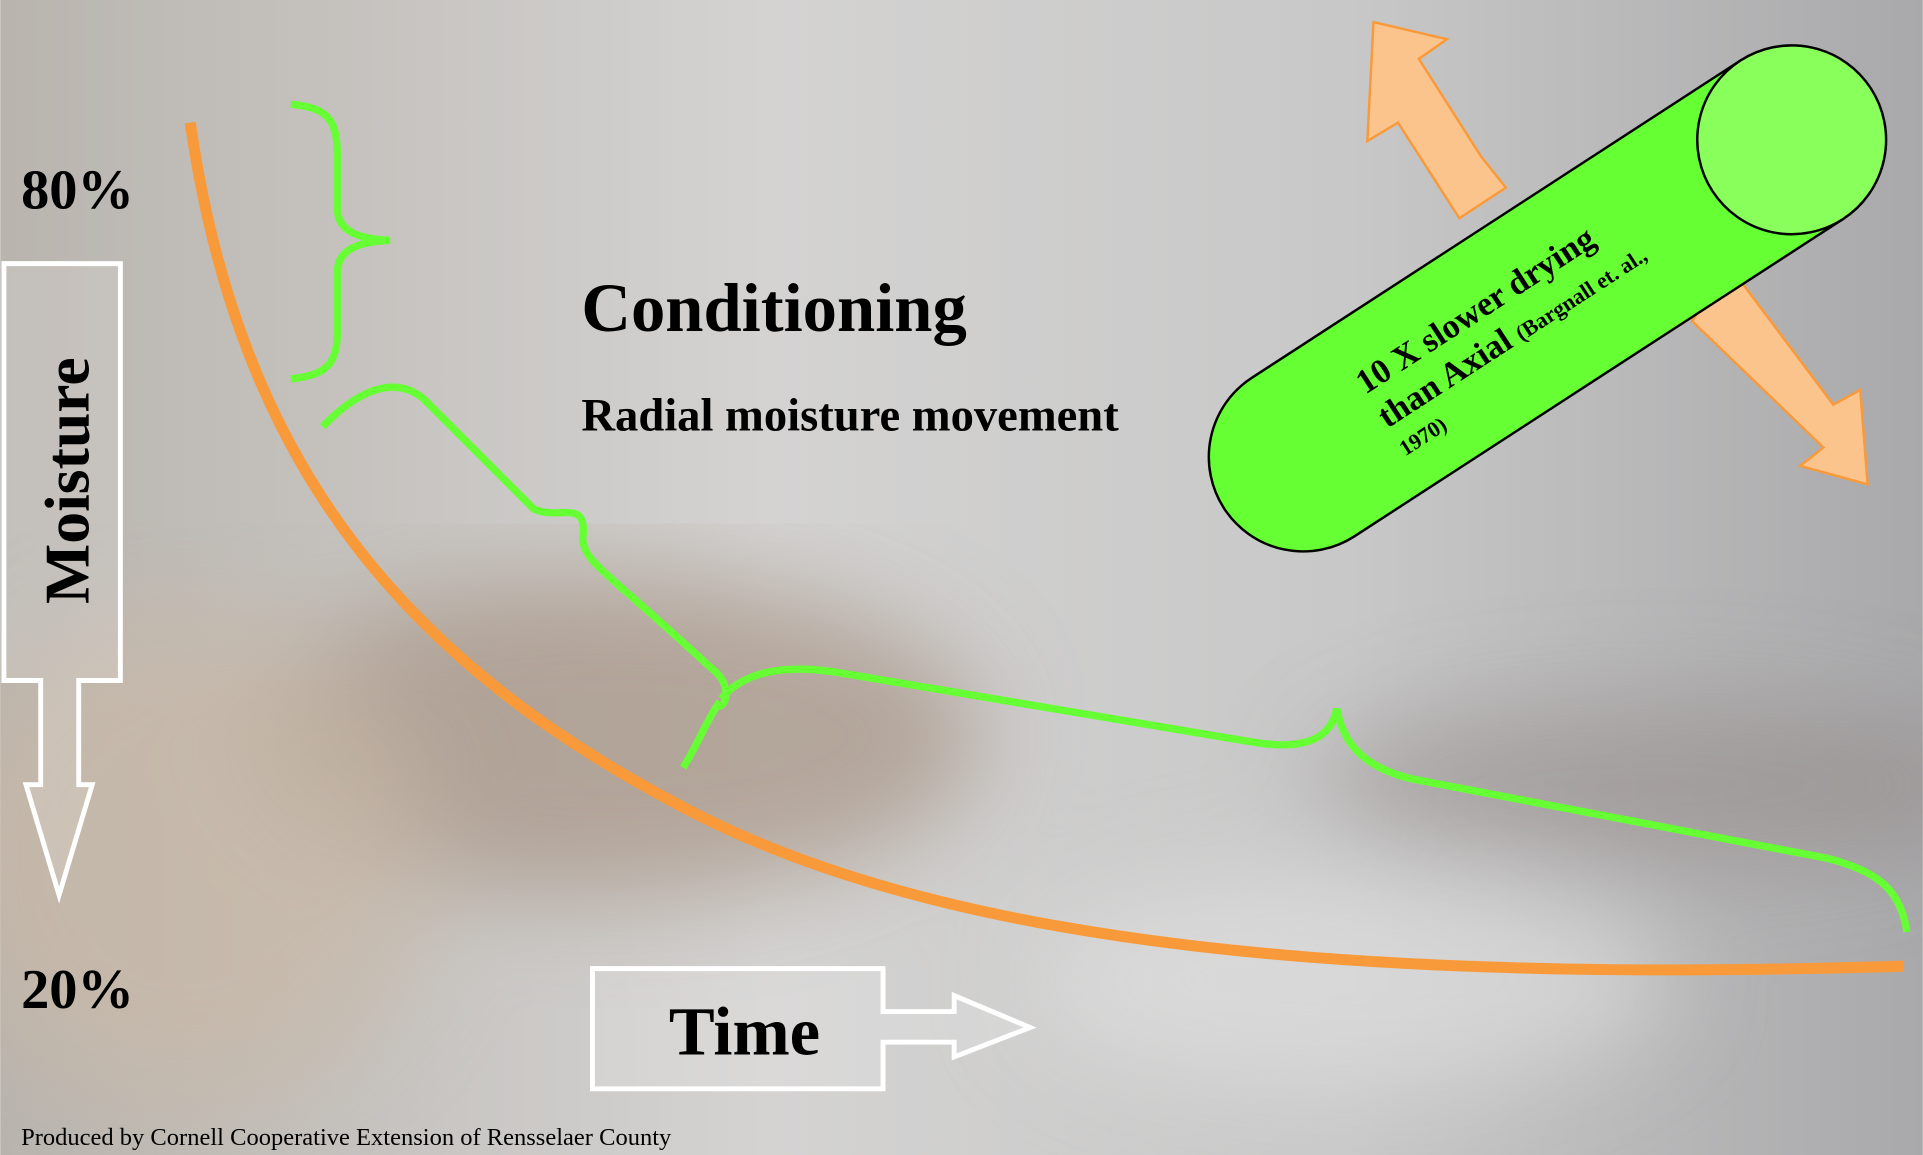 The height and width of the screenshot is (1155, 1923). Describe the element at coordinates (1779, 383) in the screenshot. I see `arrow-down` at that location.